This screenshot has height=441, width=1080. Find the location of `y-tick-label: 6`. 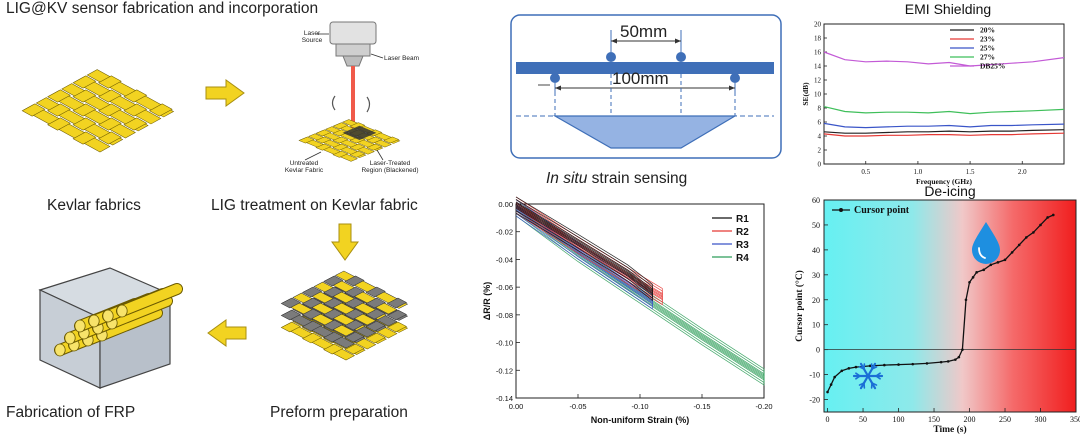

y-tick-label: 6 is located at coordinates (820, 123).